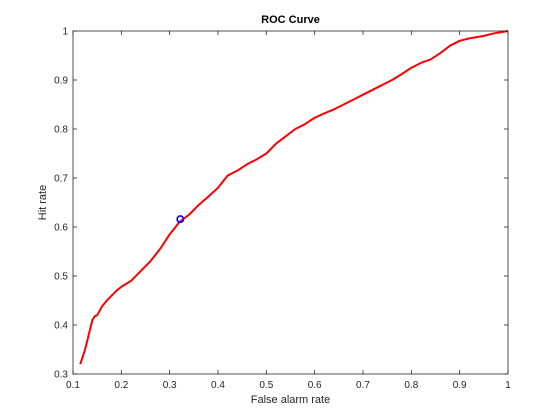  What do you see at coordinates (73, 385) in the screenshot?
I see `x-tick-label: 0.1` at bounding box center [73, 385].